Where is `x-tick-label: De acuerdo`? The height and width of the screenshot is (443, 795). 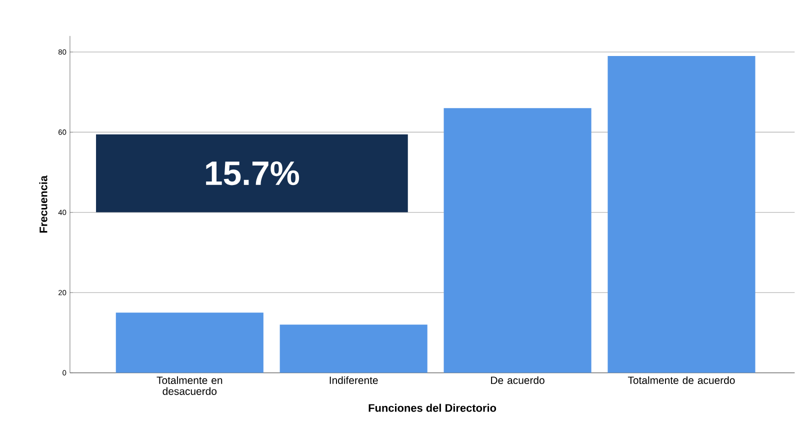
x-tick-label: De acuerdo is located at coordinates (517, 380).